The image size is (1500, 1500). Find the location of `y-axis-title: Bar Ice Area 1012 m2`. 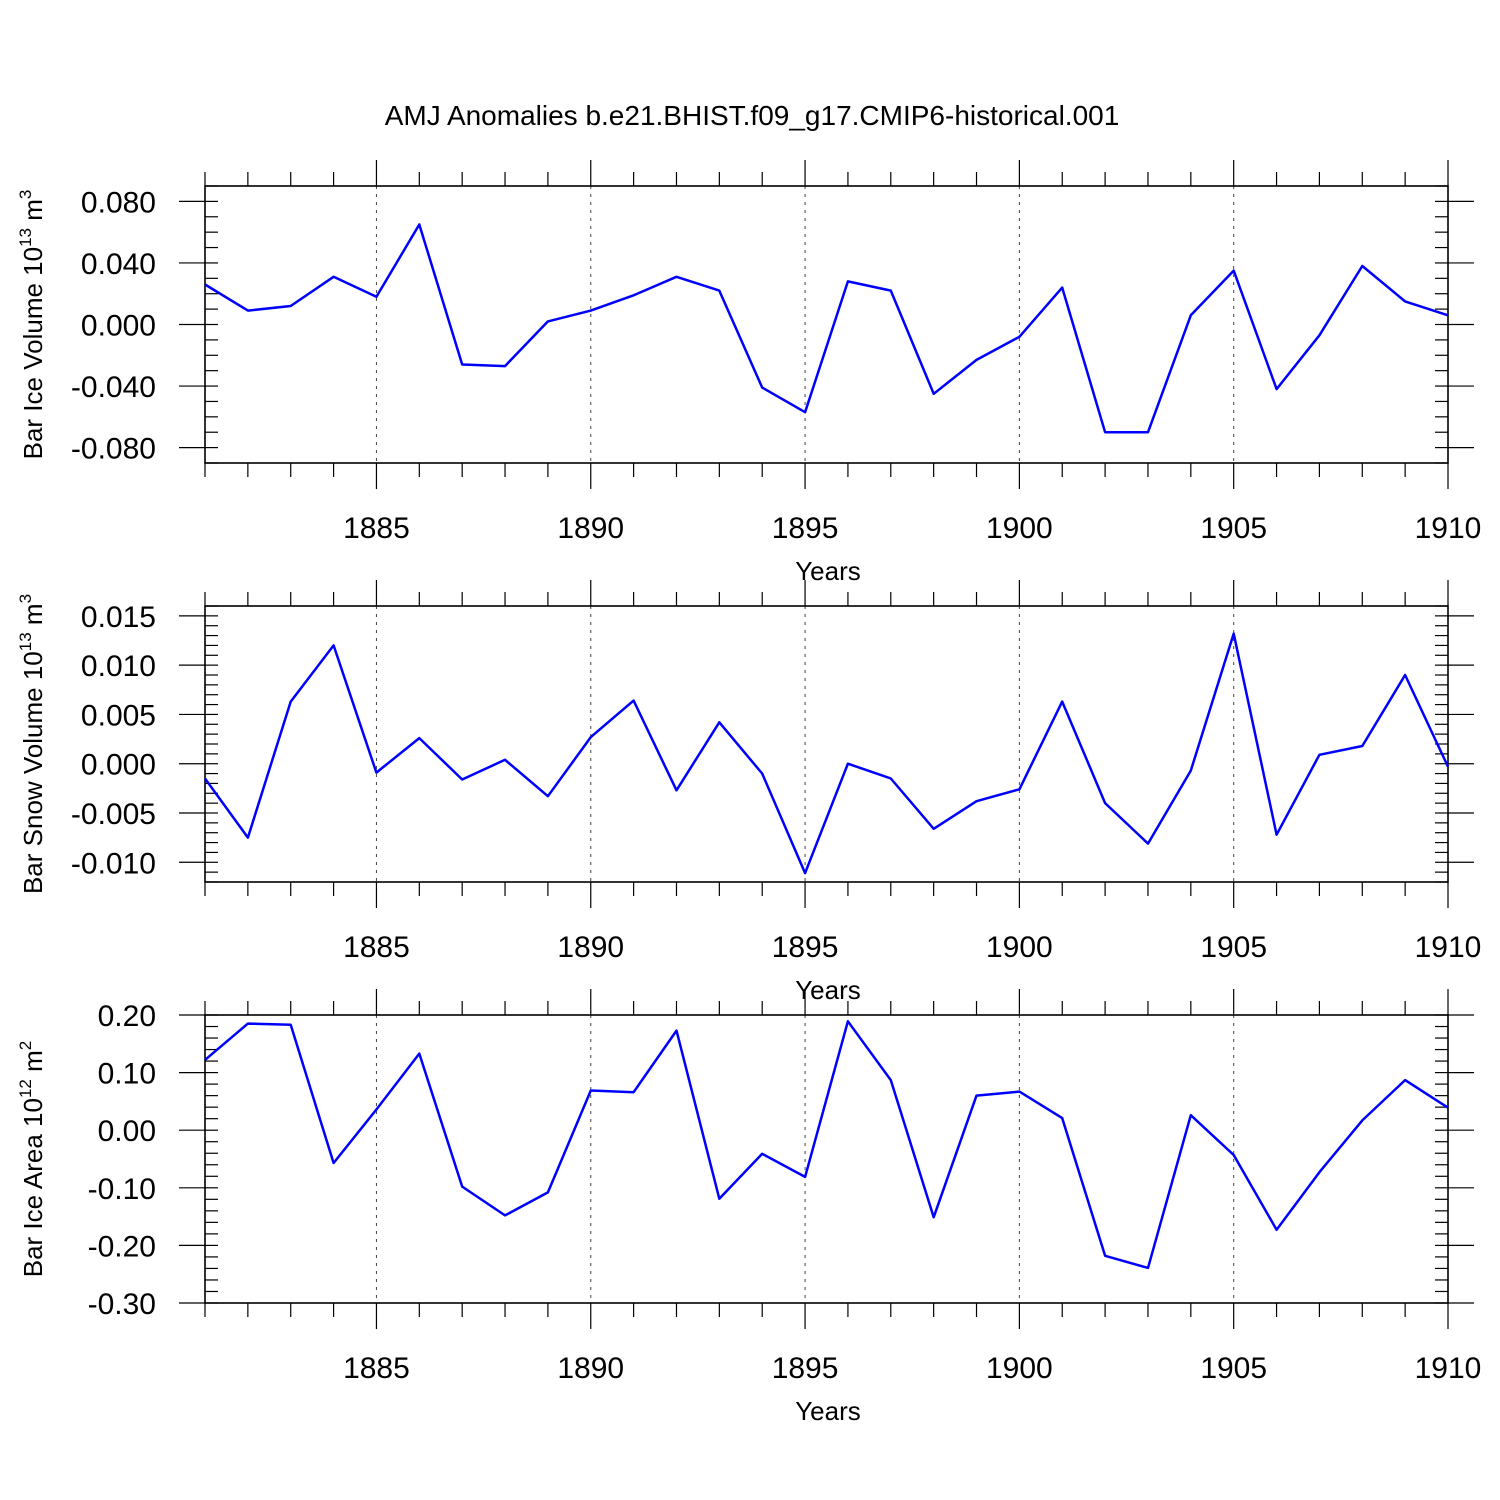

y-axis-title: Bar Ice Area 1012 m2 is located at coordinates (32, 1159).